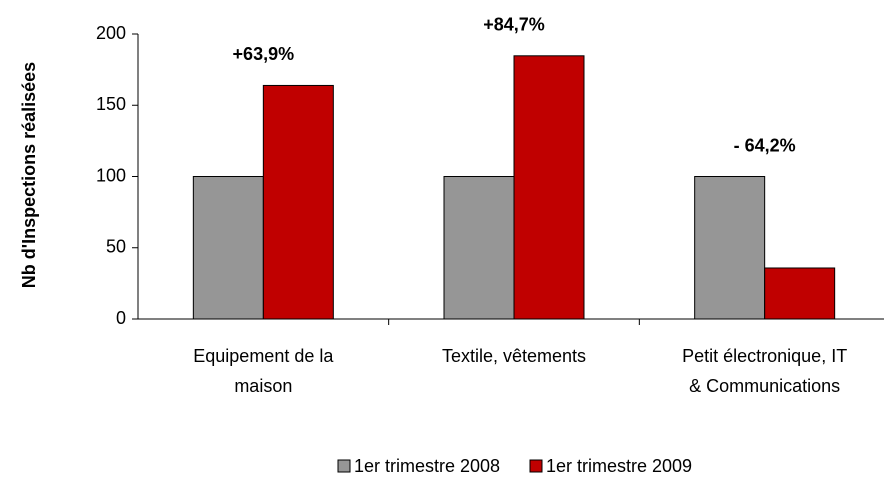 This screenshot has width=884, height=483. I want to click on annotation: - 64,2%, so click(765, 145).